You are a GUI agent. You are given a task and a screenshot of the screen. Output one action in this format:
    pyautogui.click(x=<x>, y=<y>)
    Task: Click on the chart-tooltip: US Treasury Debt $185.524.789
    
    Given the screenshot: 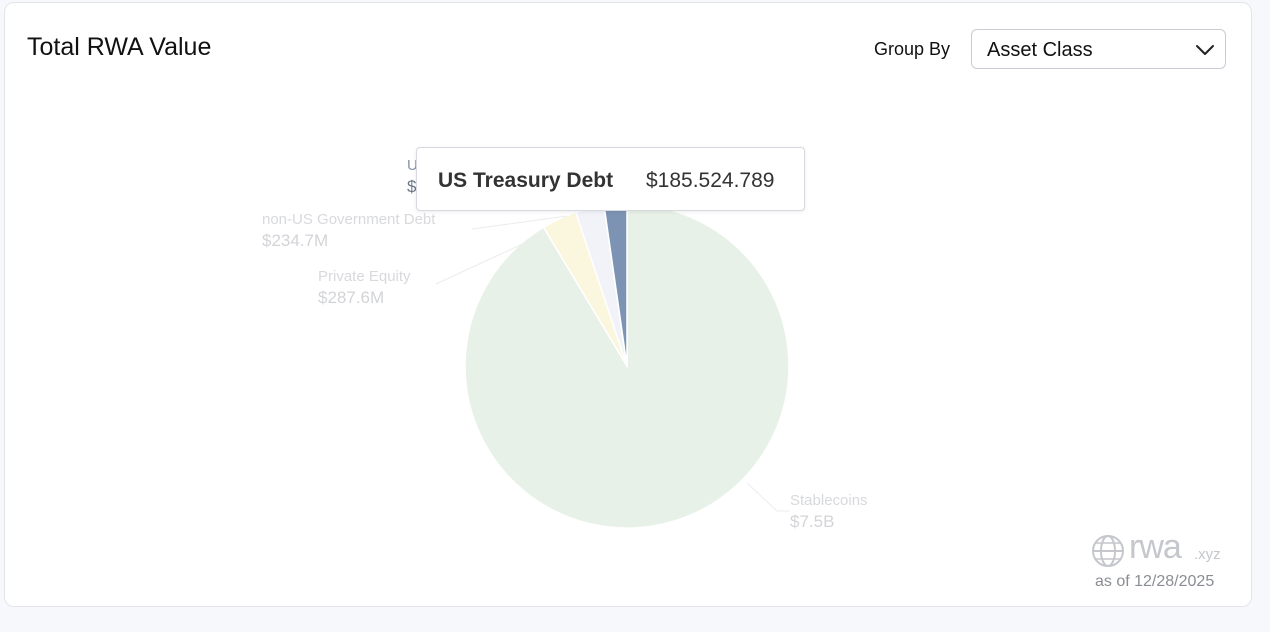 What is the action you would take?
    pyautogui.click(x=610, y=179)
    